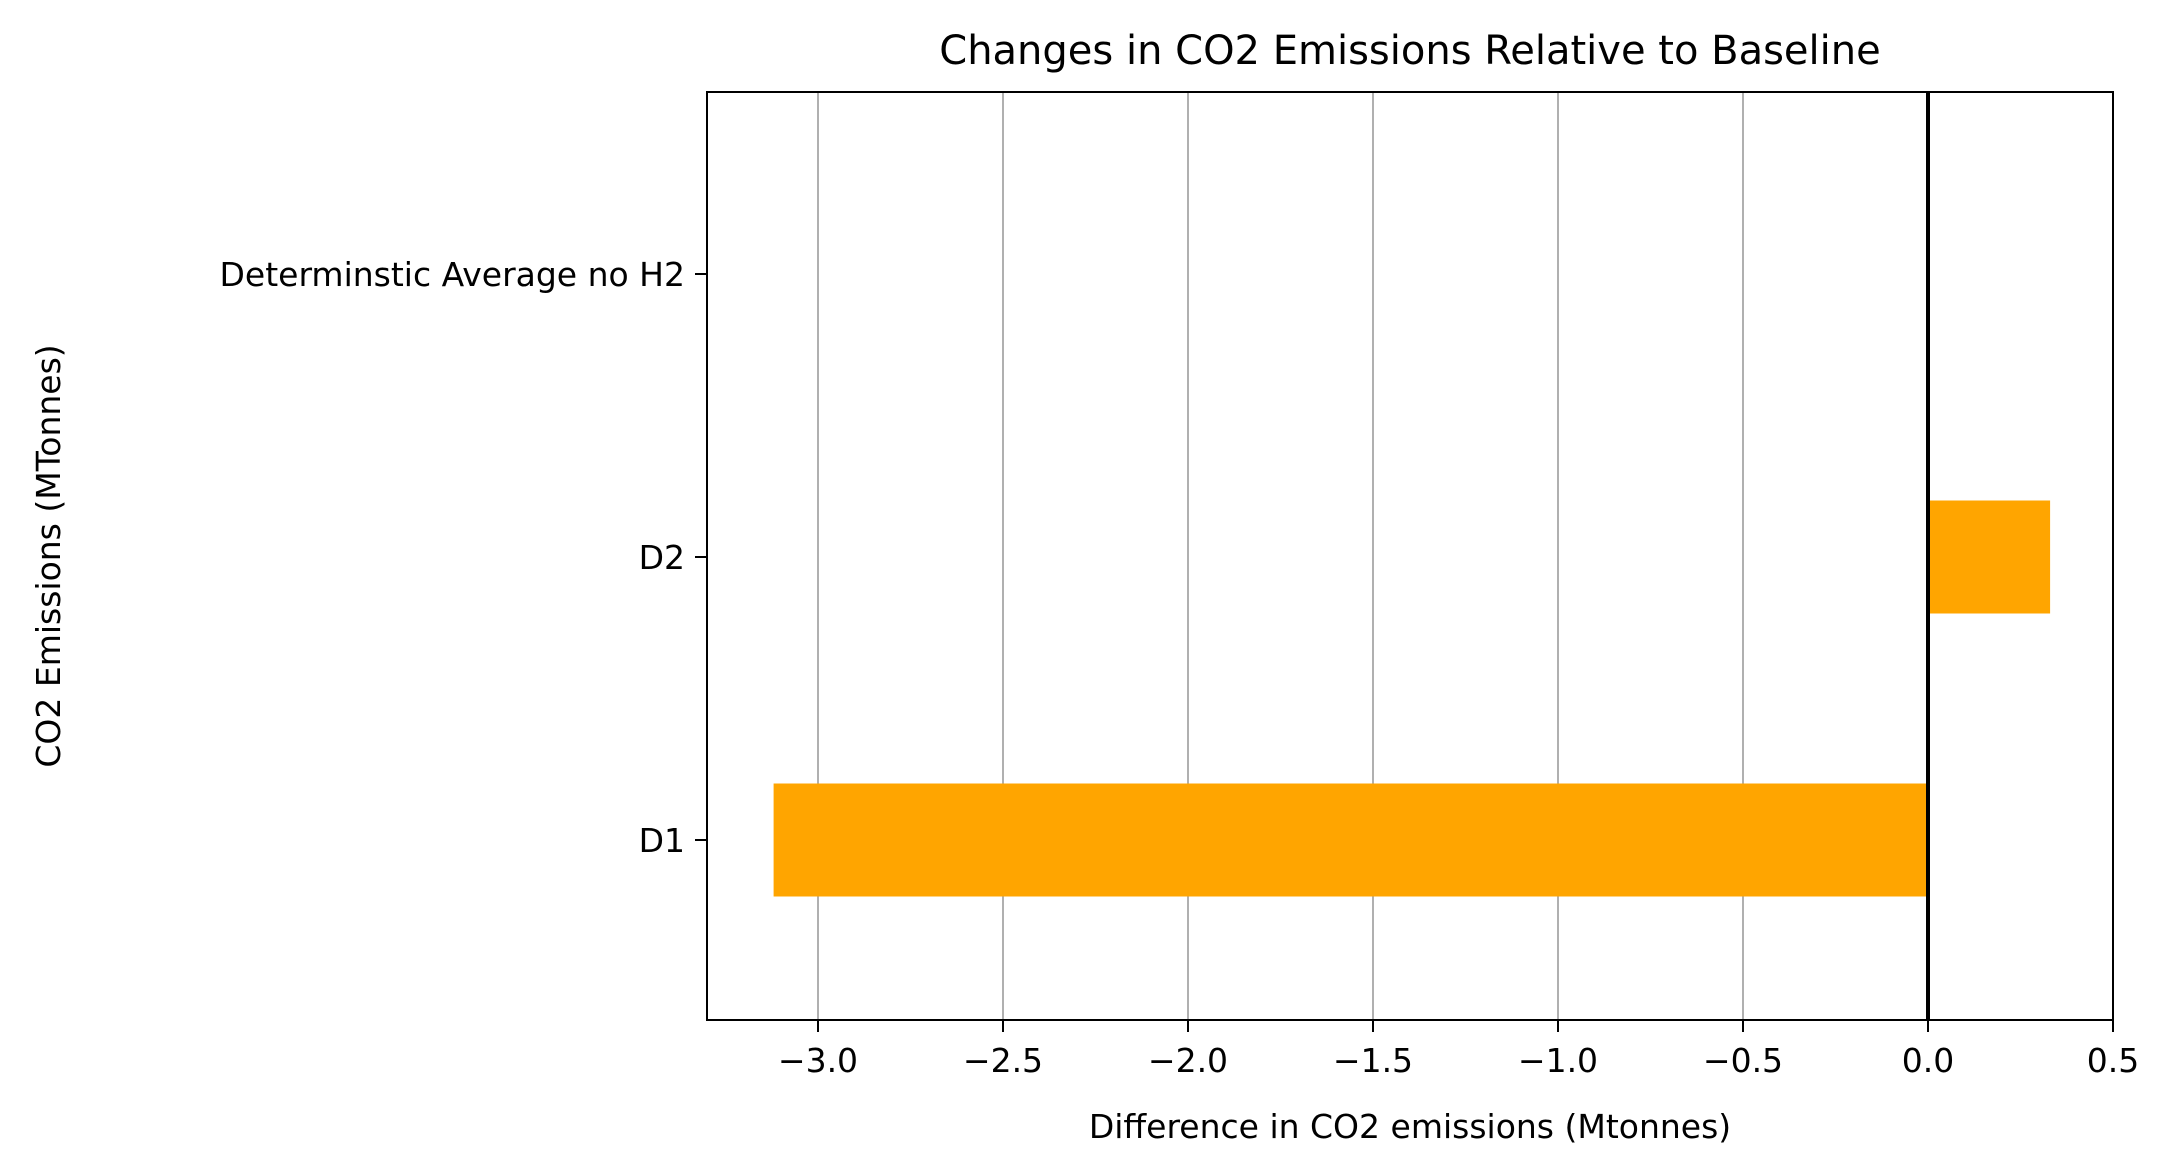  I want to click on x-tick-label-1: −2.5, so click(1003, 1060).